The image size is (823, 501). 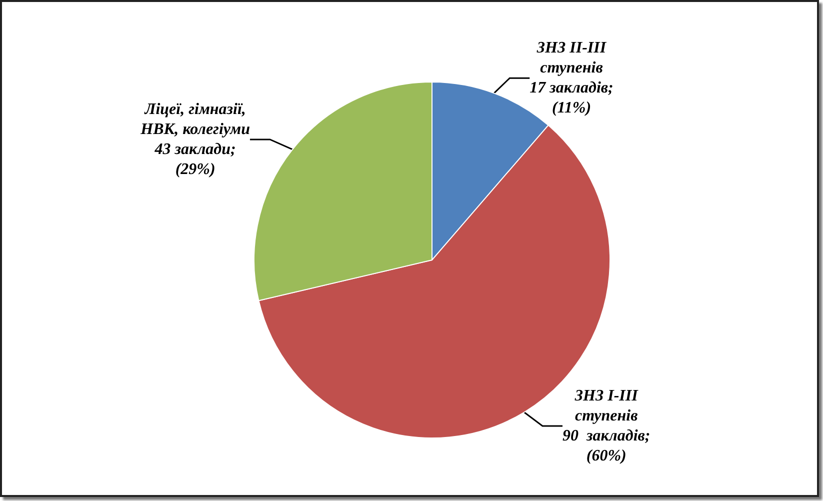 What do you see at coordinates (195, 159) in the screenshot?
I see `data-label: 43 заклади; (29%)` at bounding box center [195, 159].